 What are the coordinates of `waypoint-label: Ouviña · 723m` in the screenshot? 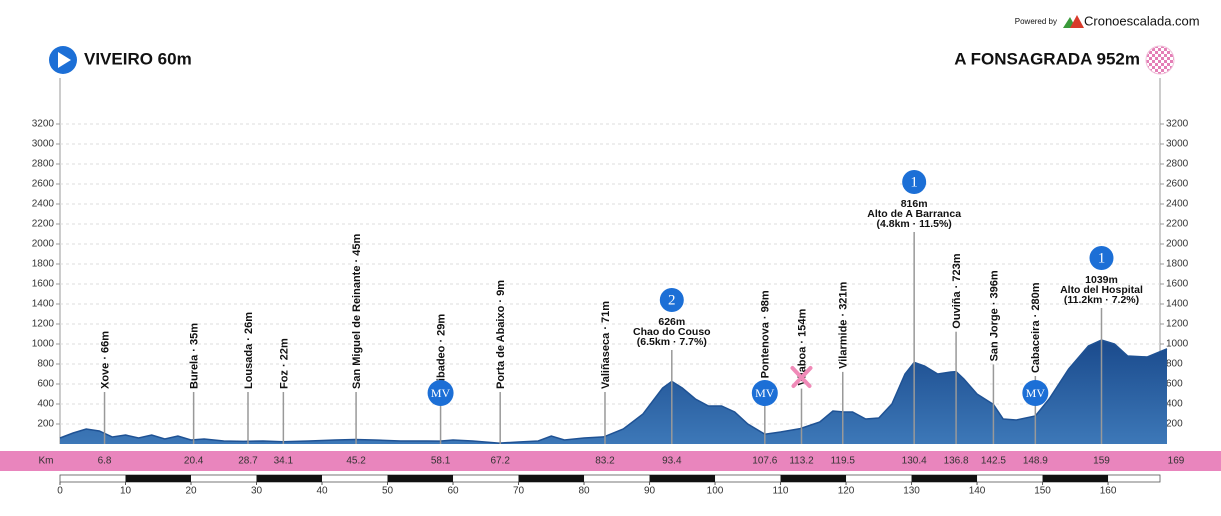 It's located at (957, 290).